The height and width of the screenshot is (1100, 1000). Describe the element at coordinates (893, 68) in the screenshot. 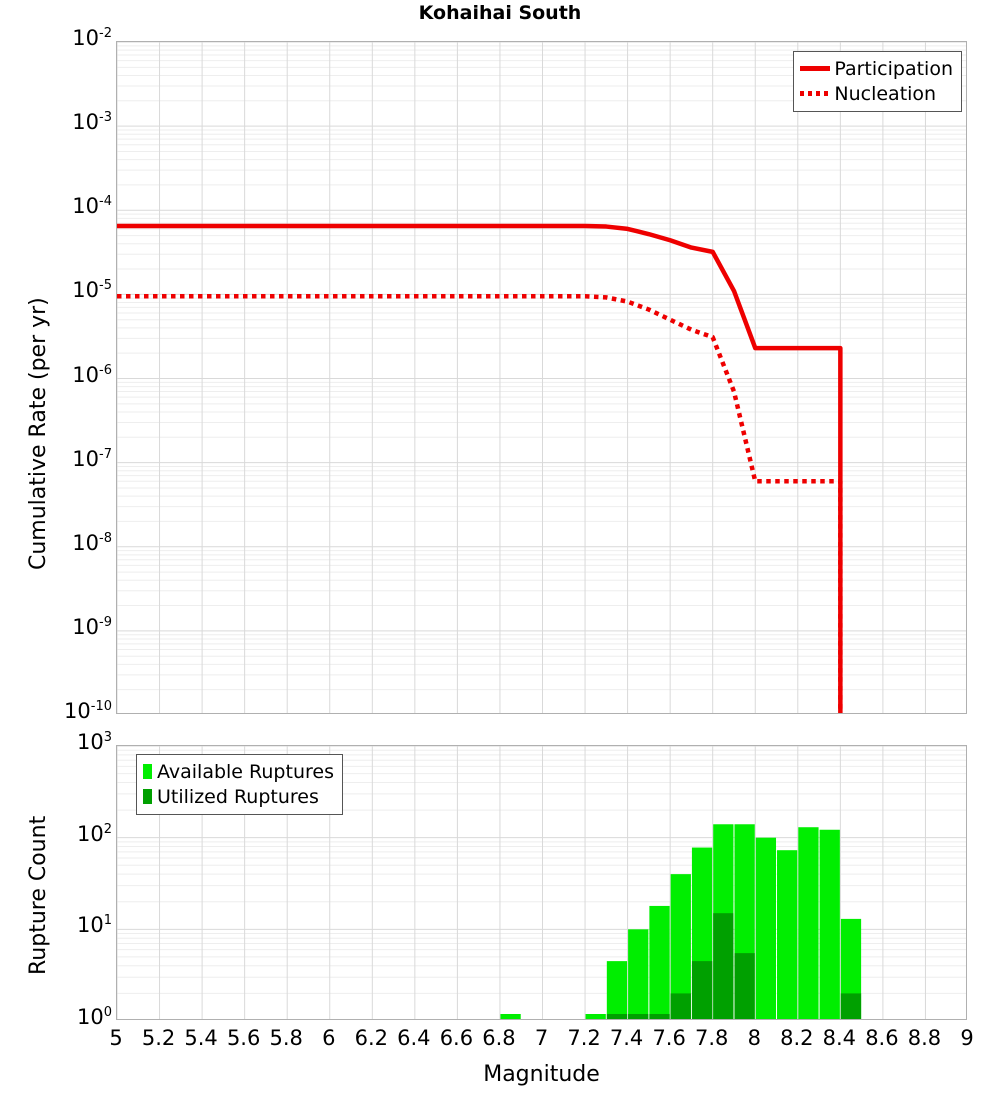

I see `legend-label-participation: Participation` at that location.